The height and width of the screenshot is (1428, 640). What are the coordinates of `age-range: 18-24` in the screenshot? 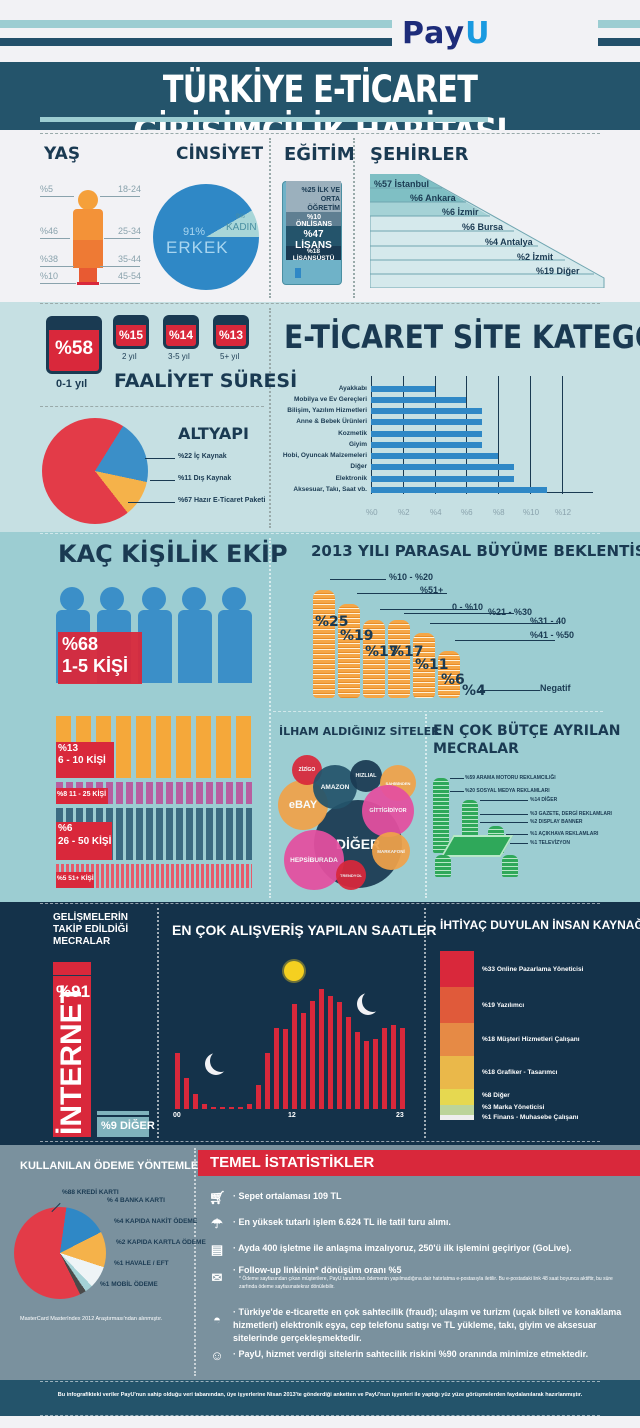 It's located at (130, 189).